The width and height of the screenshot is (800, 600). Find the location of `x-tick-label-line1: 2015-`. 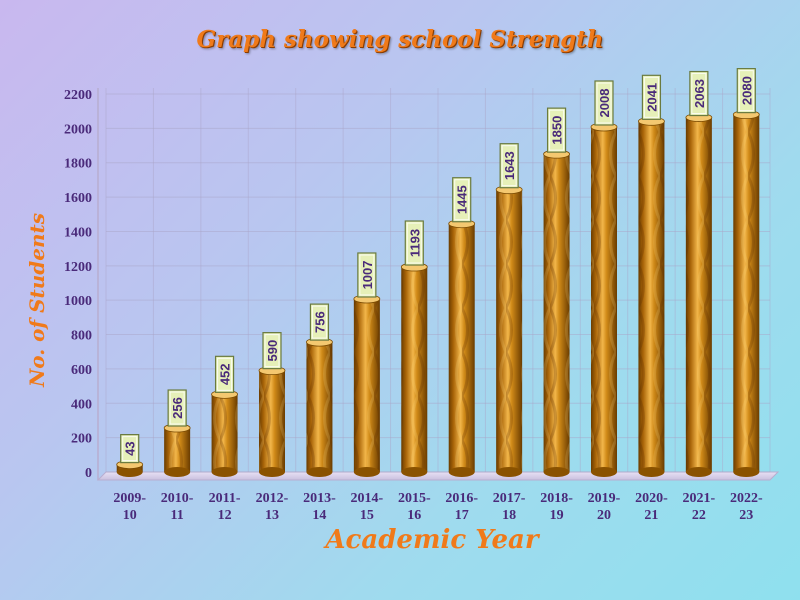

x-tick-label-line1: 2015- is located at coordinates (414, 498).